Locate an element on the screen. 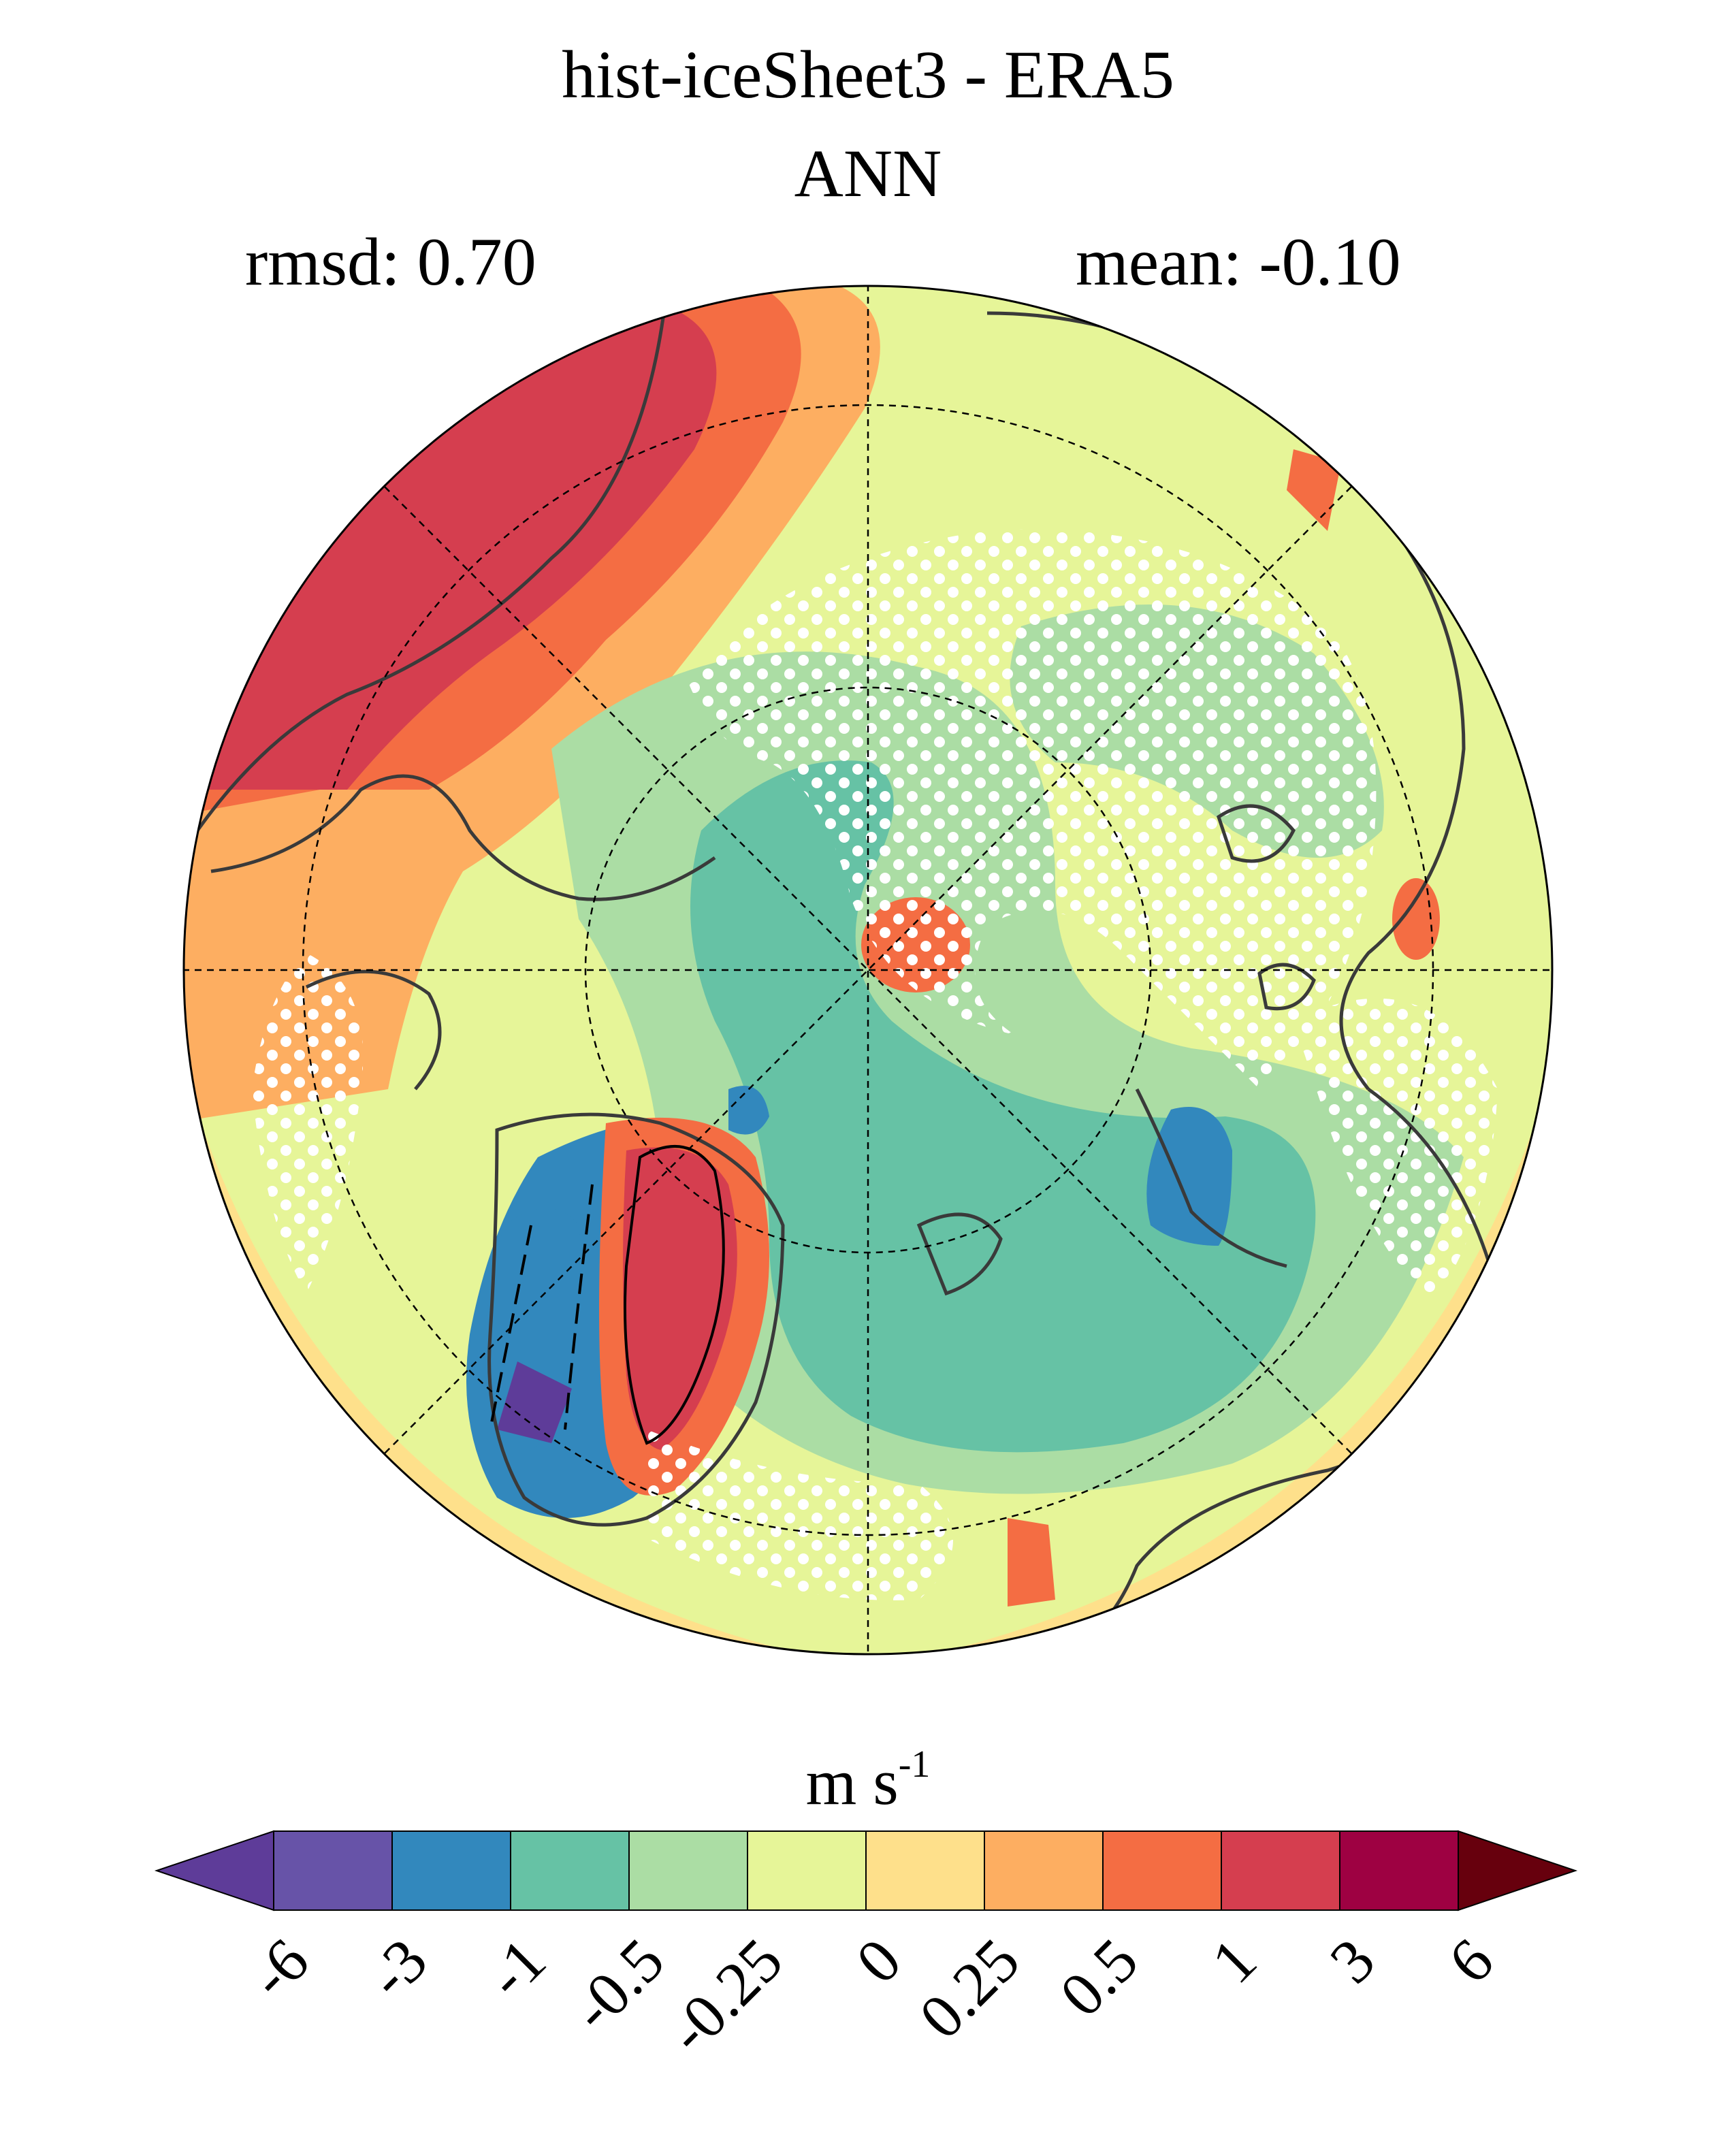  greenland-purple-spot is located at coordinates (534, 1402).